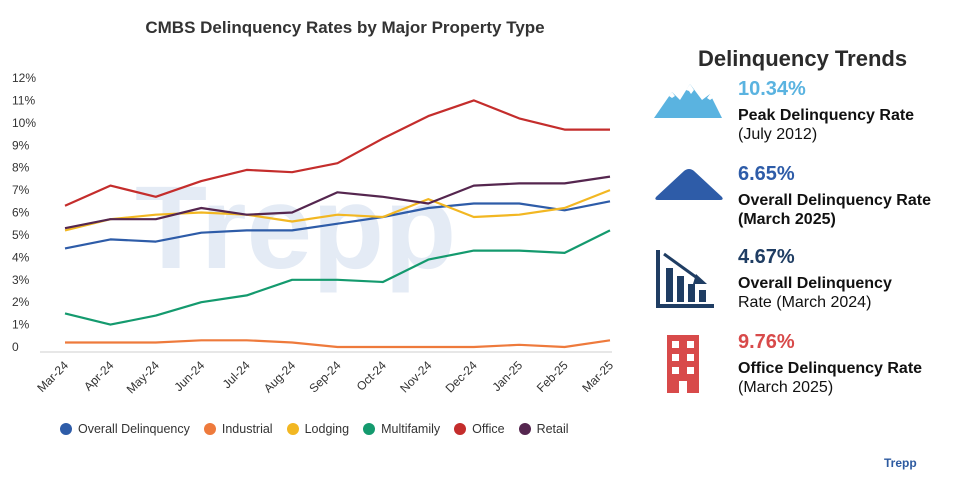  Describe the element at coordinates (134, 429) in the screenshot. I see `legend-label: Overall Delinquency` at that location.